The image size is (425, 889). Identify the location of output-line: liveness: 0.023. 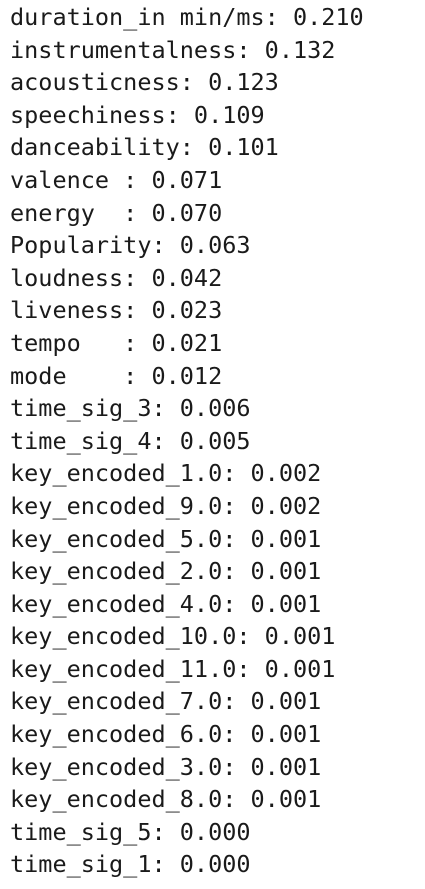
(116, 310).